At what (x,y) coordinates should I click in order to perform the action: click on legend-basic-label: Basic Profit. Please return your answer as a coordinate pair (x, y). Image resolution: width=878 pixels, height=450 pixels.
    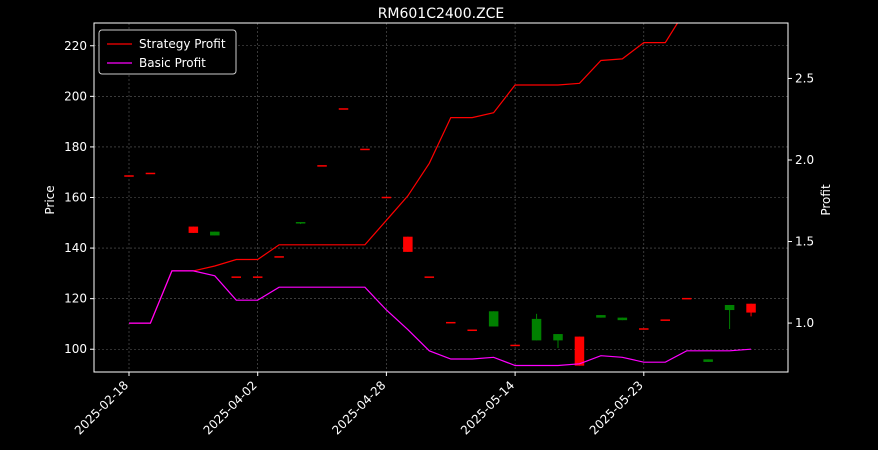
    Looking at the image, I should click on (172, 63).